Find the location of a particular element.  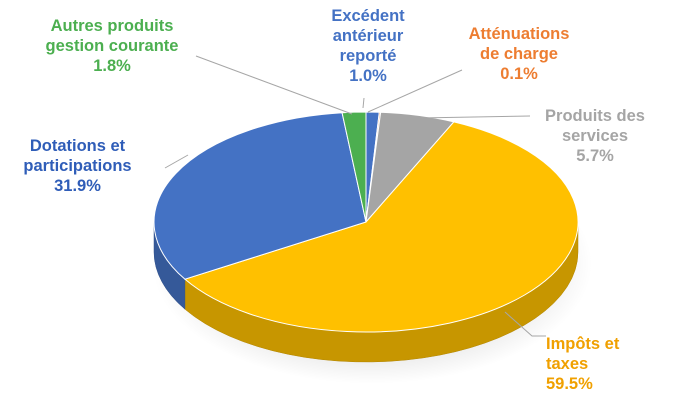

pie-slice-dotations-et-participations is located at coordinates (260, 196).